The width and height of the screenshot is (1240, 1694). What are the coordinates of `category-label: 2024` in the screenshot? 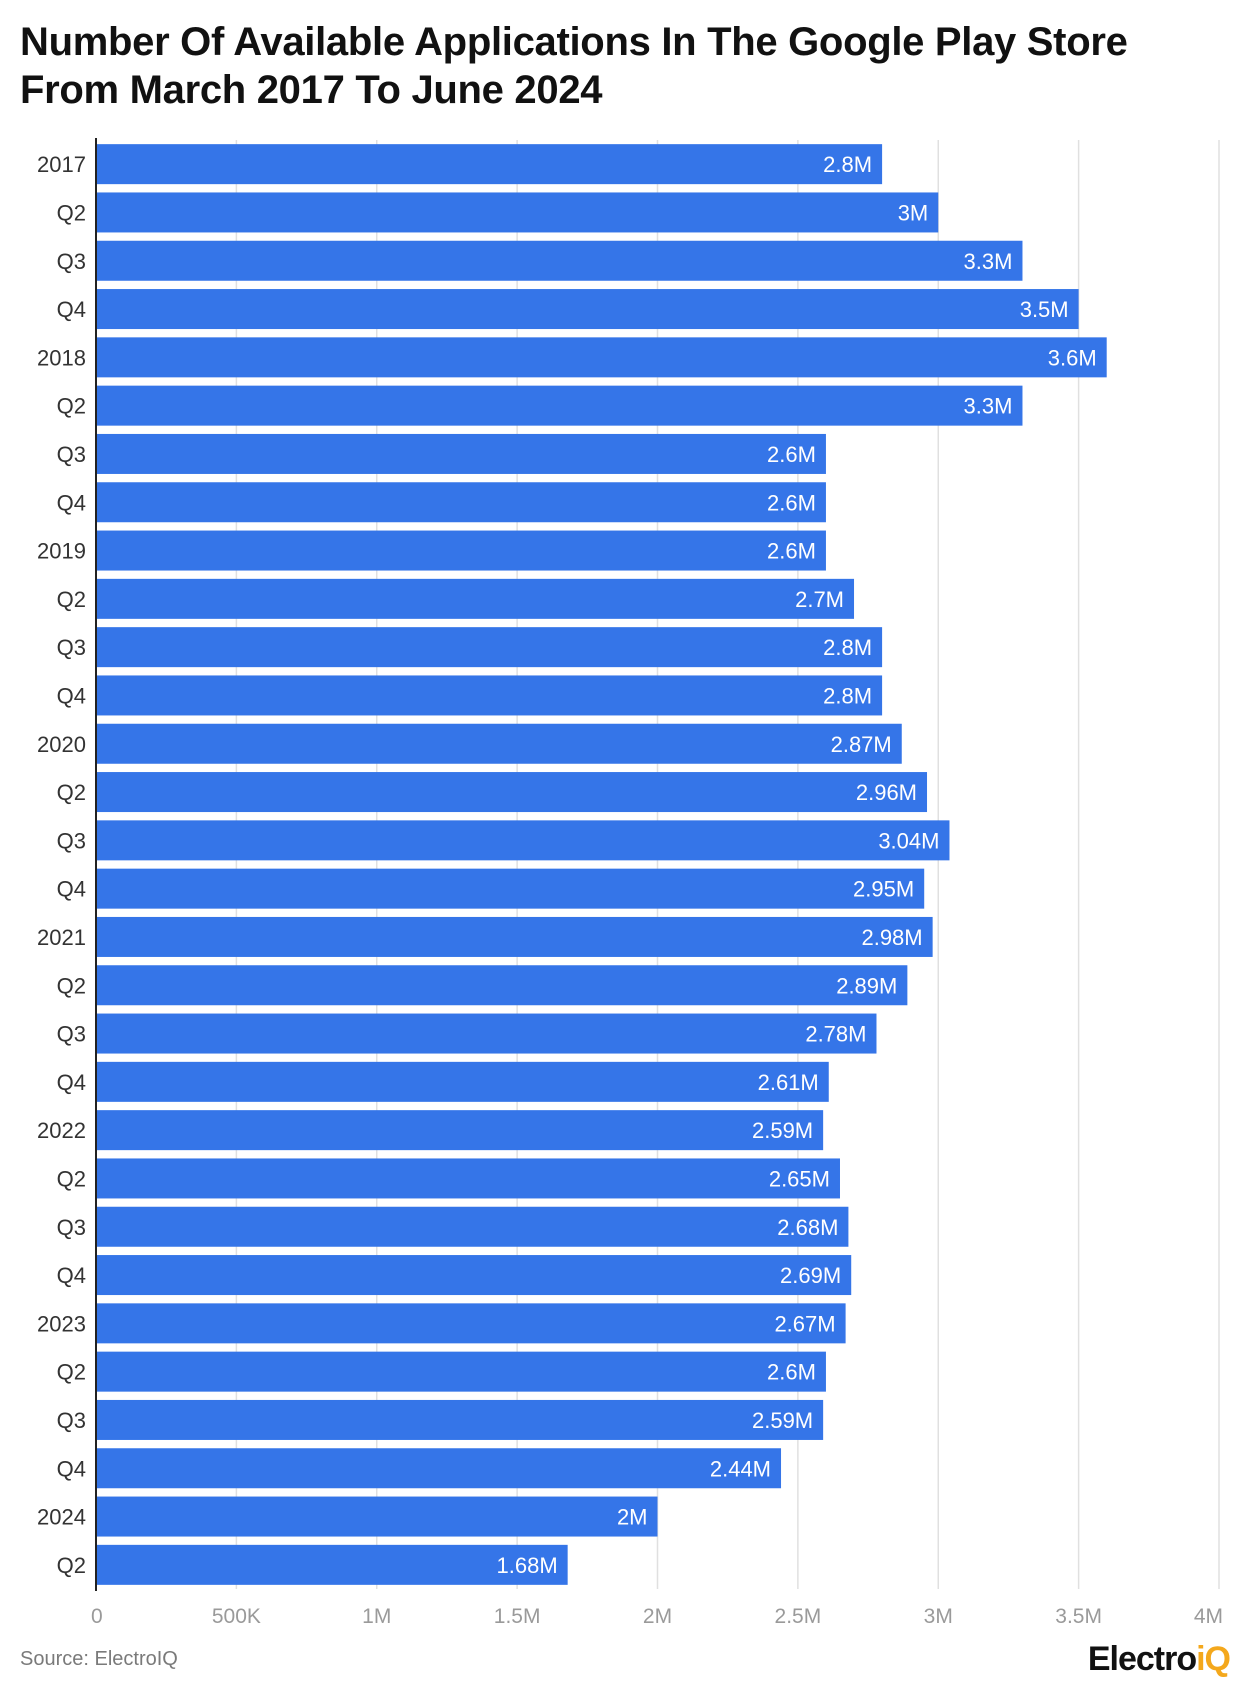 It's located at (61, 1517).